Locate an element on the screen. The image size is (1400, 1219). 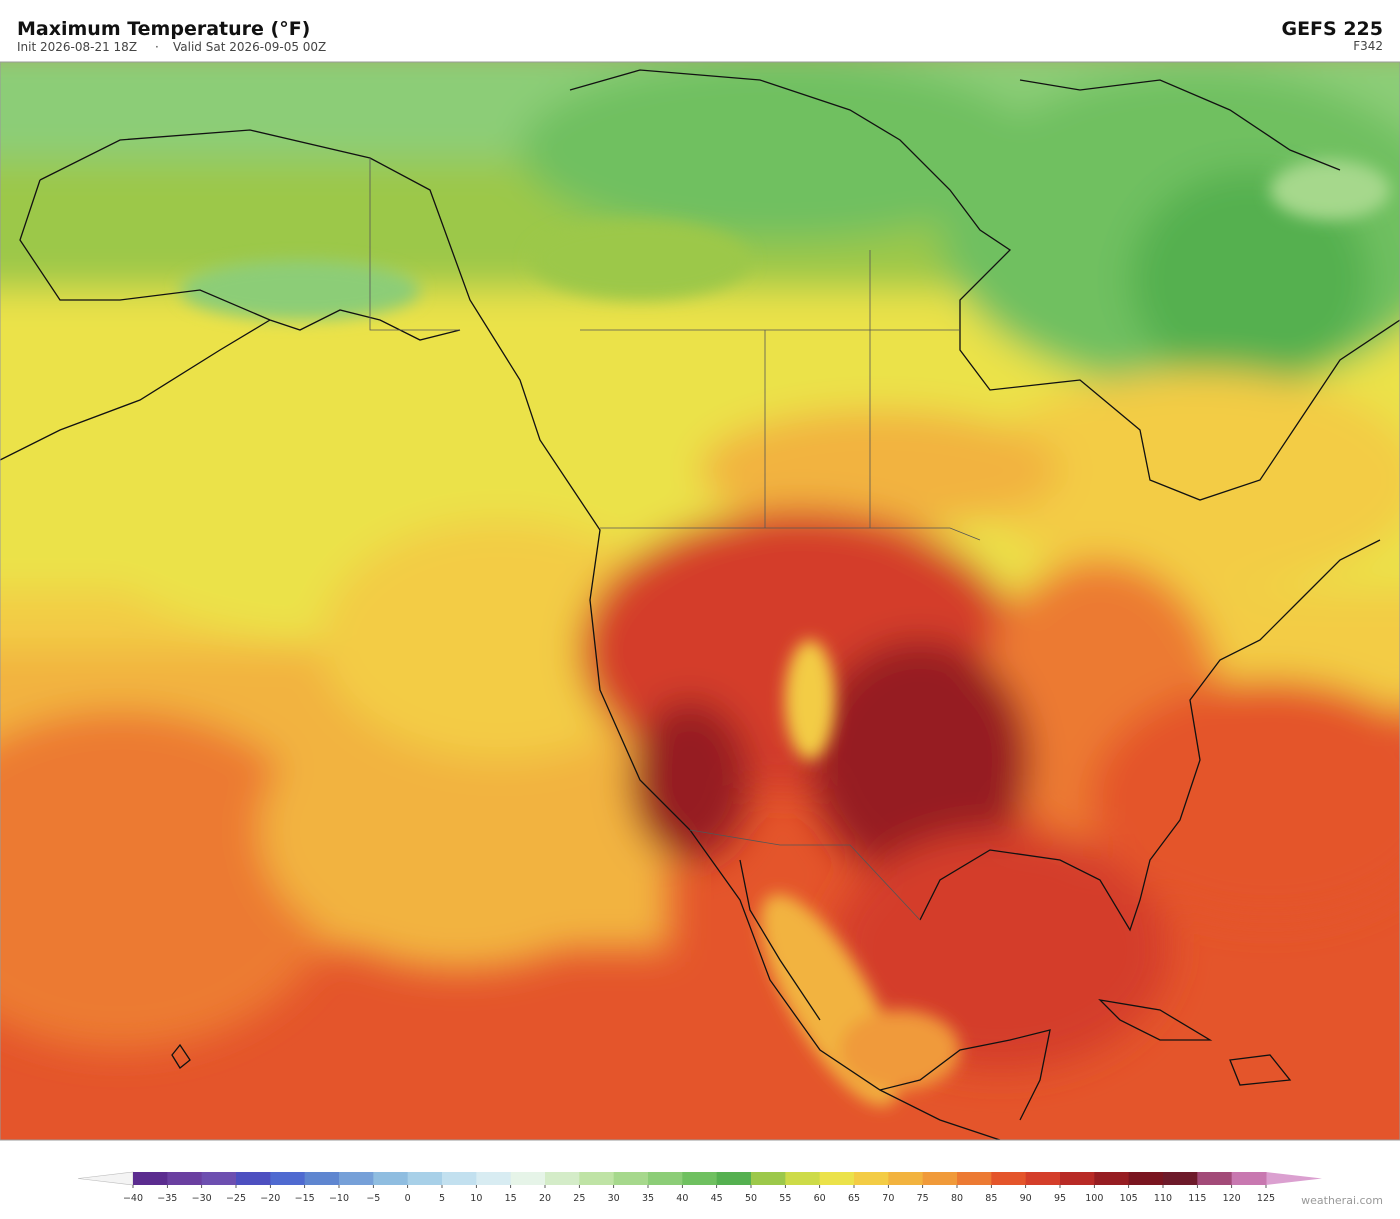
credit: weatherai.com is located at coordinates (1342, 1200).